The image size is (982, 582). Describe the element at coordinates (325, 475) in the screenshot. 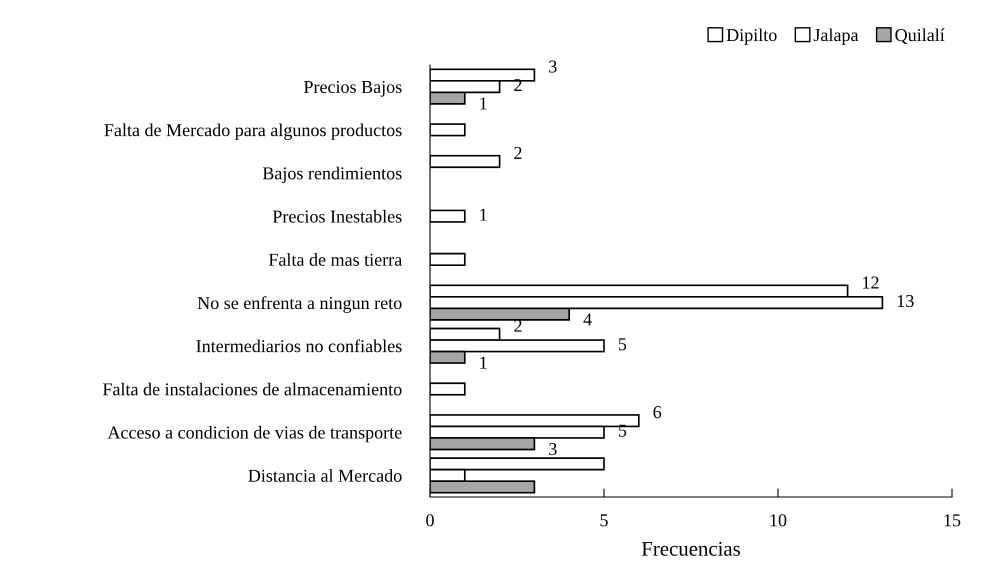

I see `y-tick-label: Distancia al Mercado` at that location.